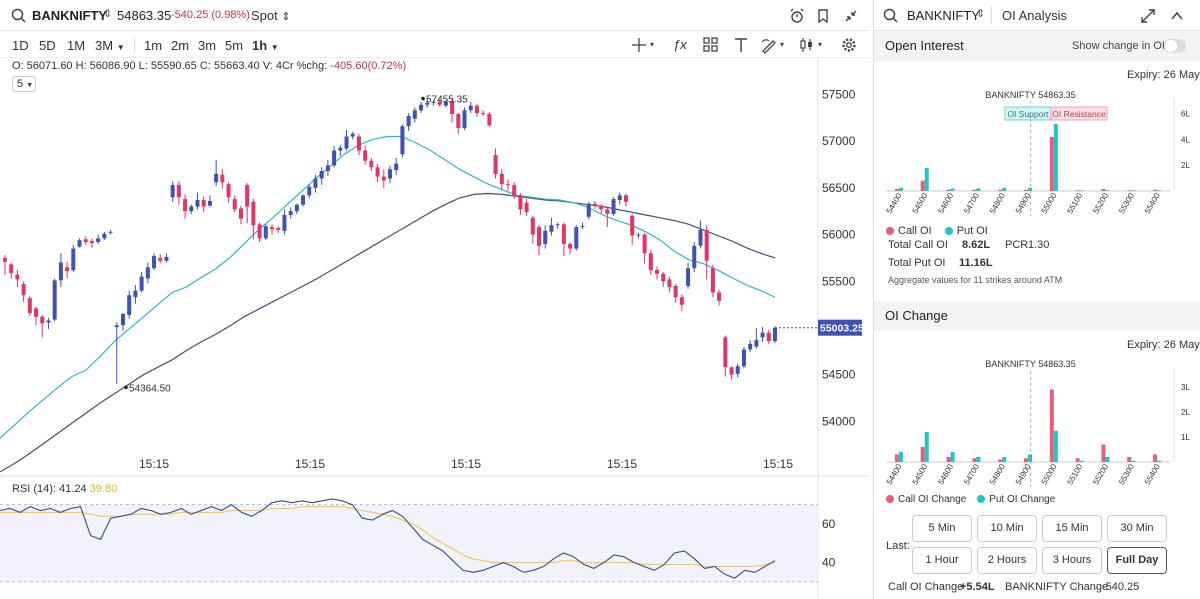 The width and height of the screenshot is (1200, 599). What do you see at coordinates (51, 489) in the screenshot?
I see `rsi-value: RSI (14): 41.24` at bounding box center [51, 489].